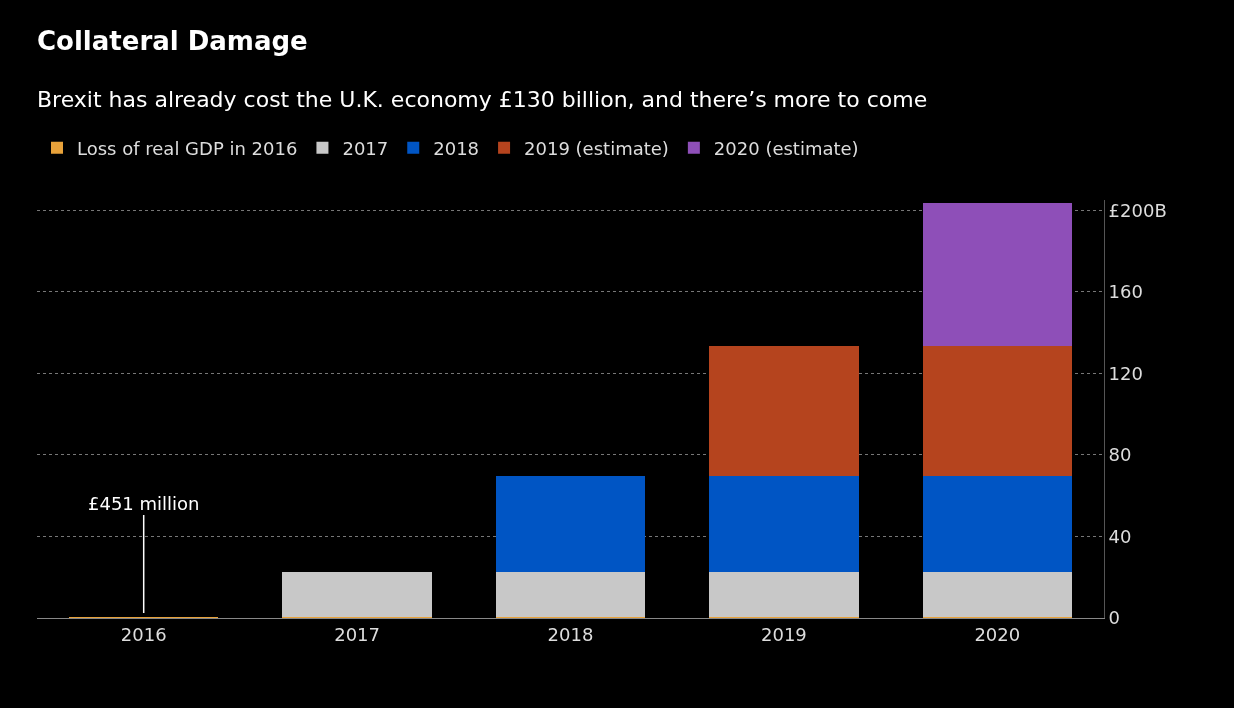 This screenshot has width=1234, height=708. I want to click on y-tick-label: 120, so click(1125, 373).